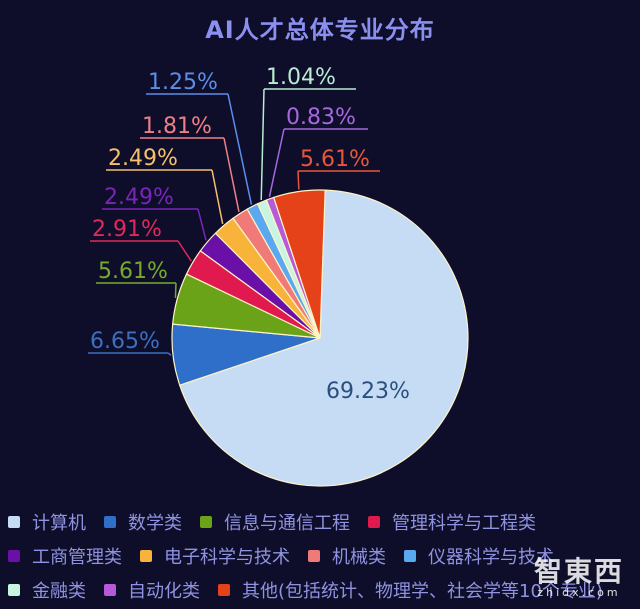 Image resolution: width=640 pixels, height=609 pixels. Describe the element at coordinates (320, 30) in the screenshot. I see `chart-title: AI人才总体专业分布` at that location.